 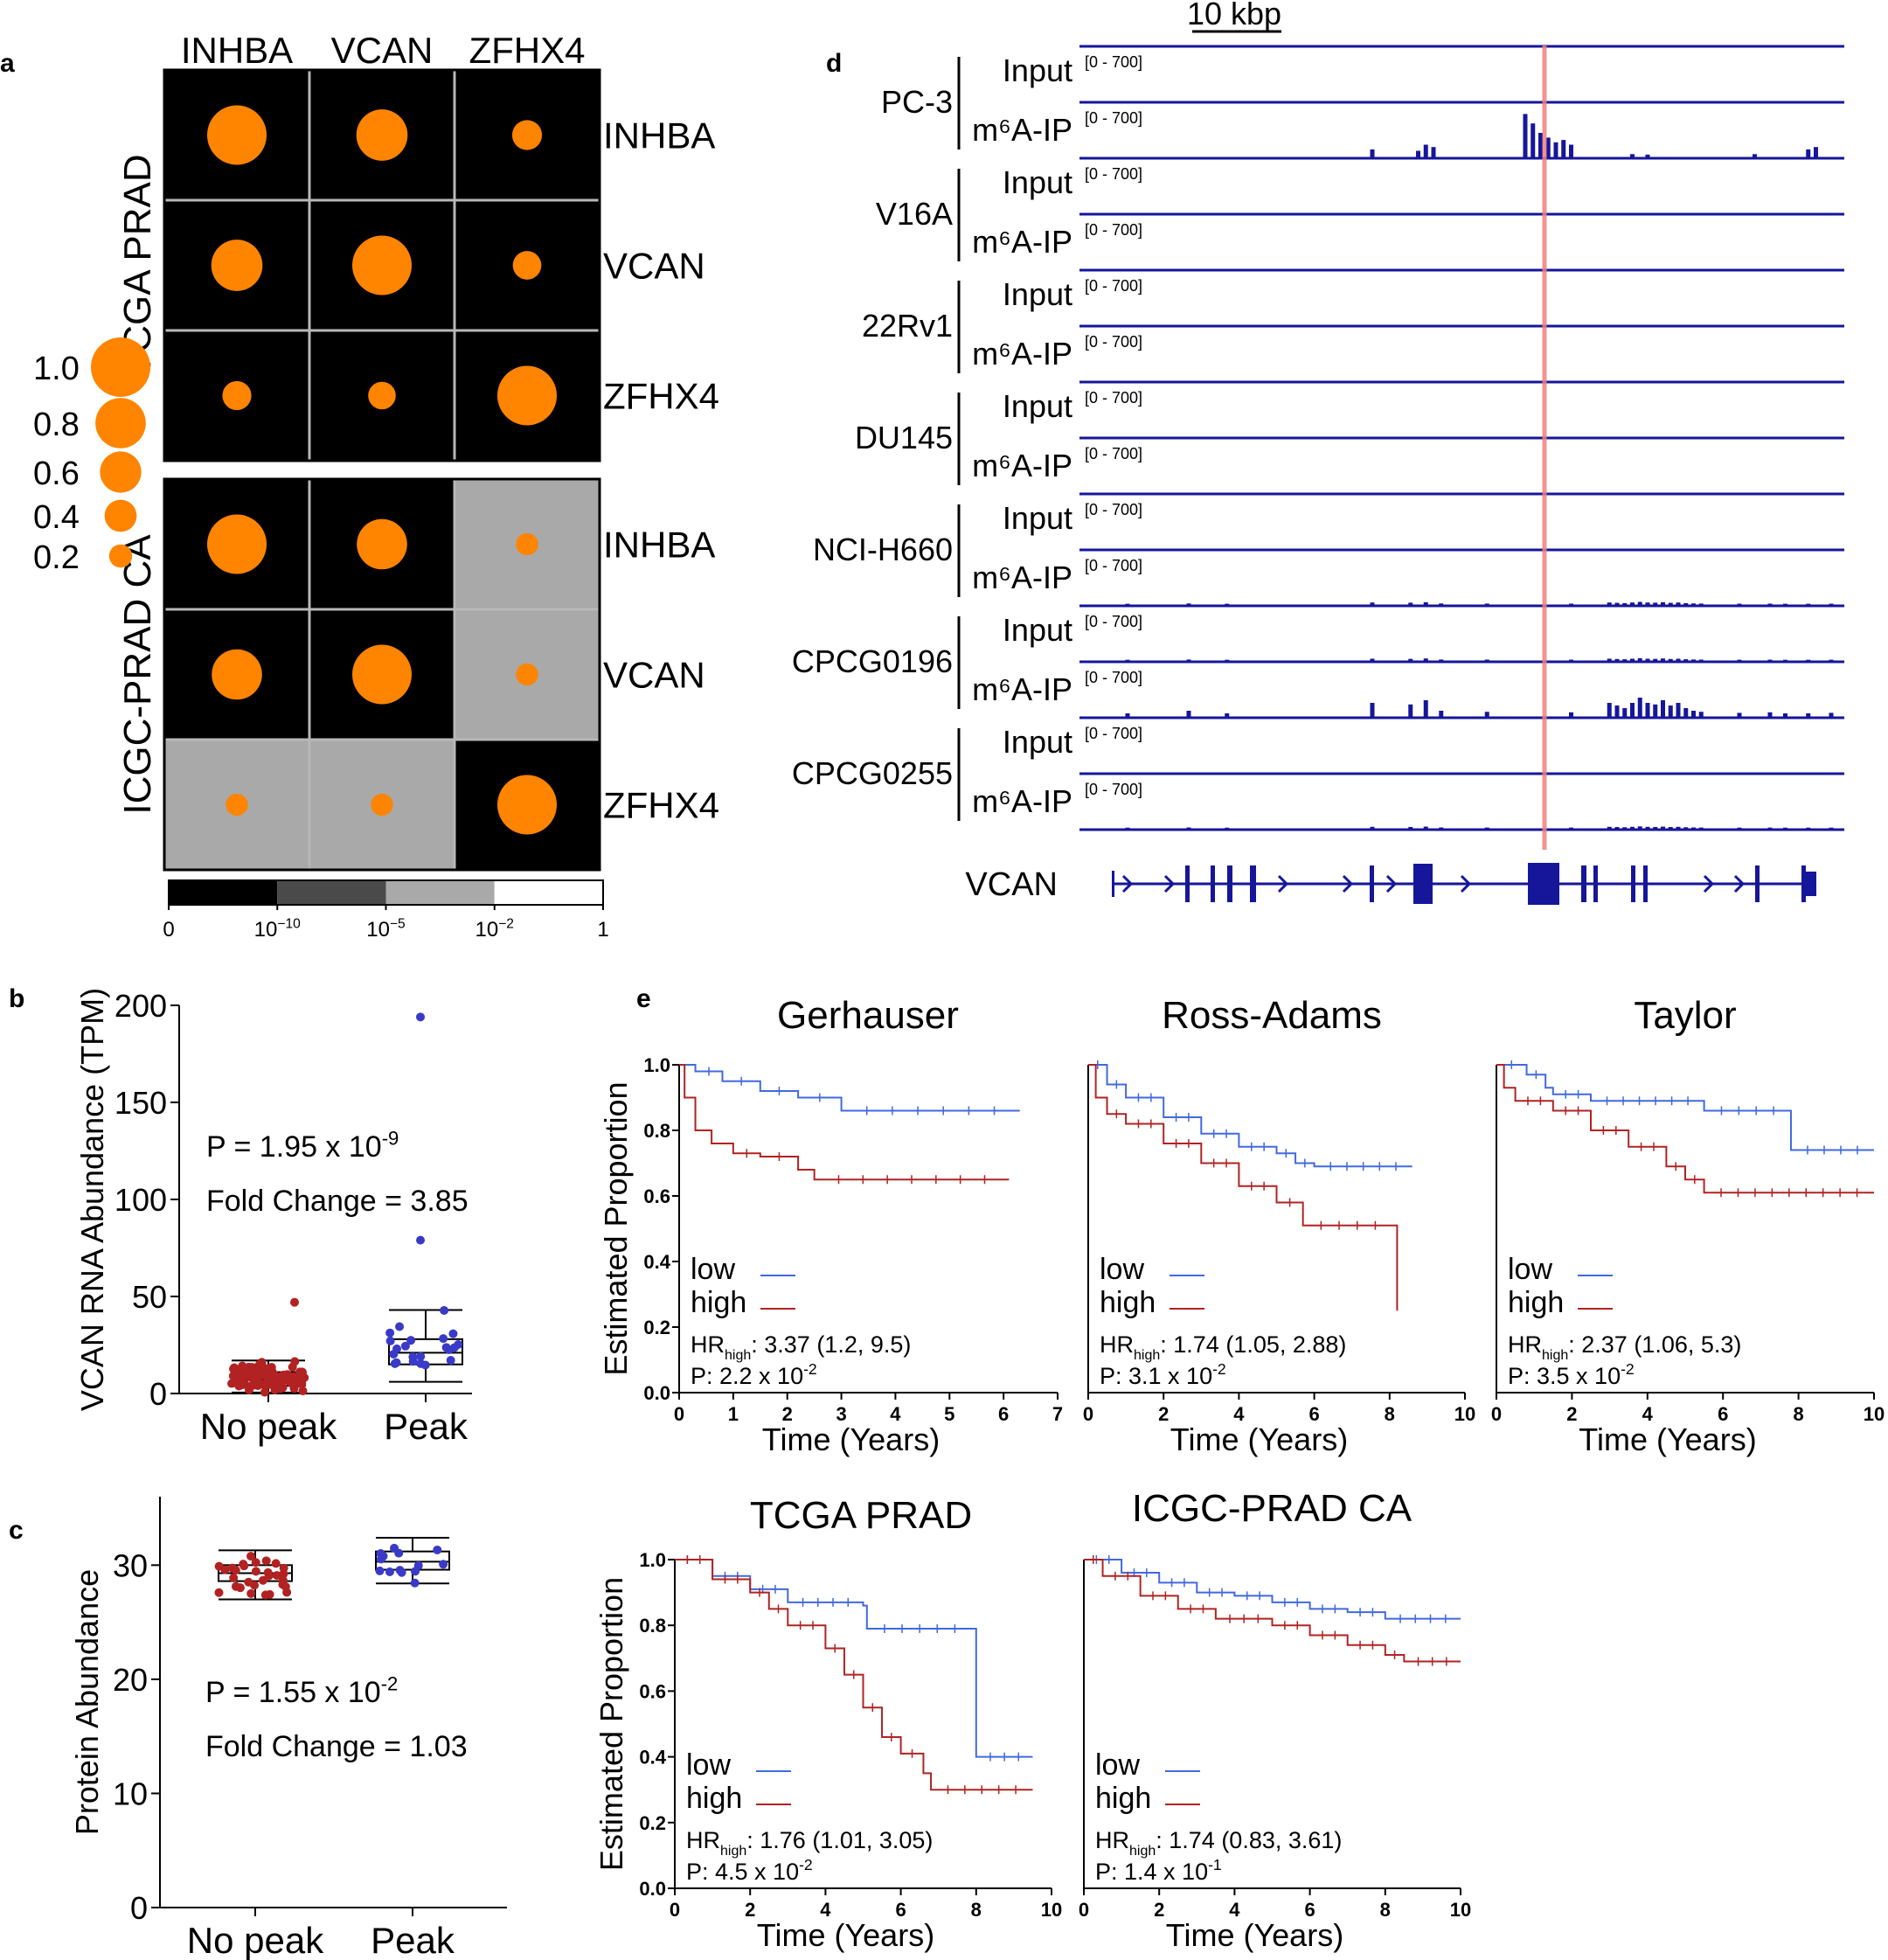 What do you see at coordinates (440, 892) in the screenshot?
I see `p-colorbar-segment` at bounding box center [440, 892].